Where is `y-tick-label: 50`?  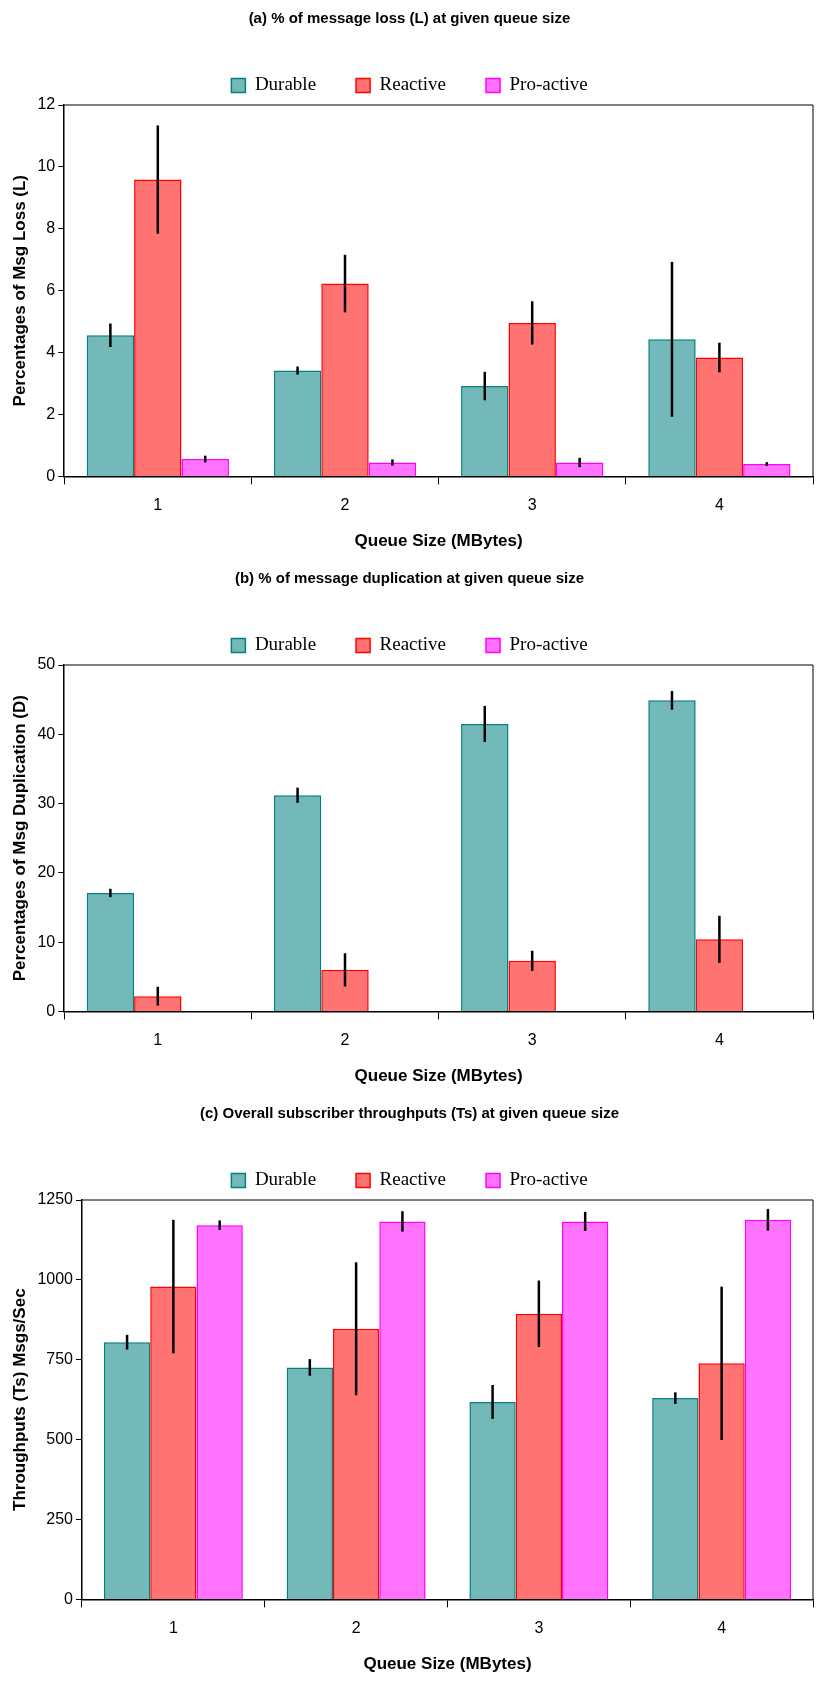 y-tick-label: 50 is located at coordinates (46, 664).